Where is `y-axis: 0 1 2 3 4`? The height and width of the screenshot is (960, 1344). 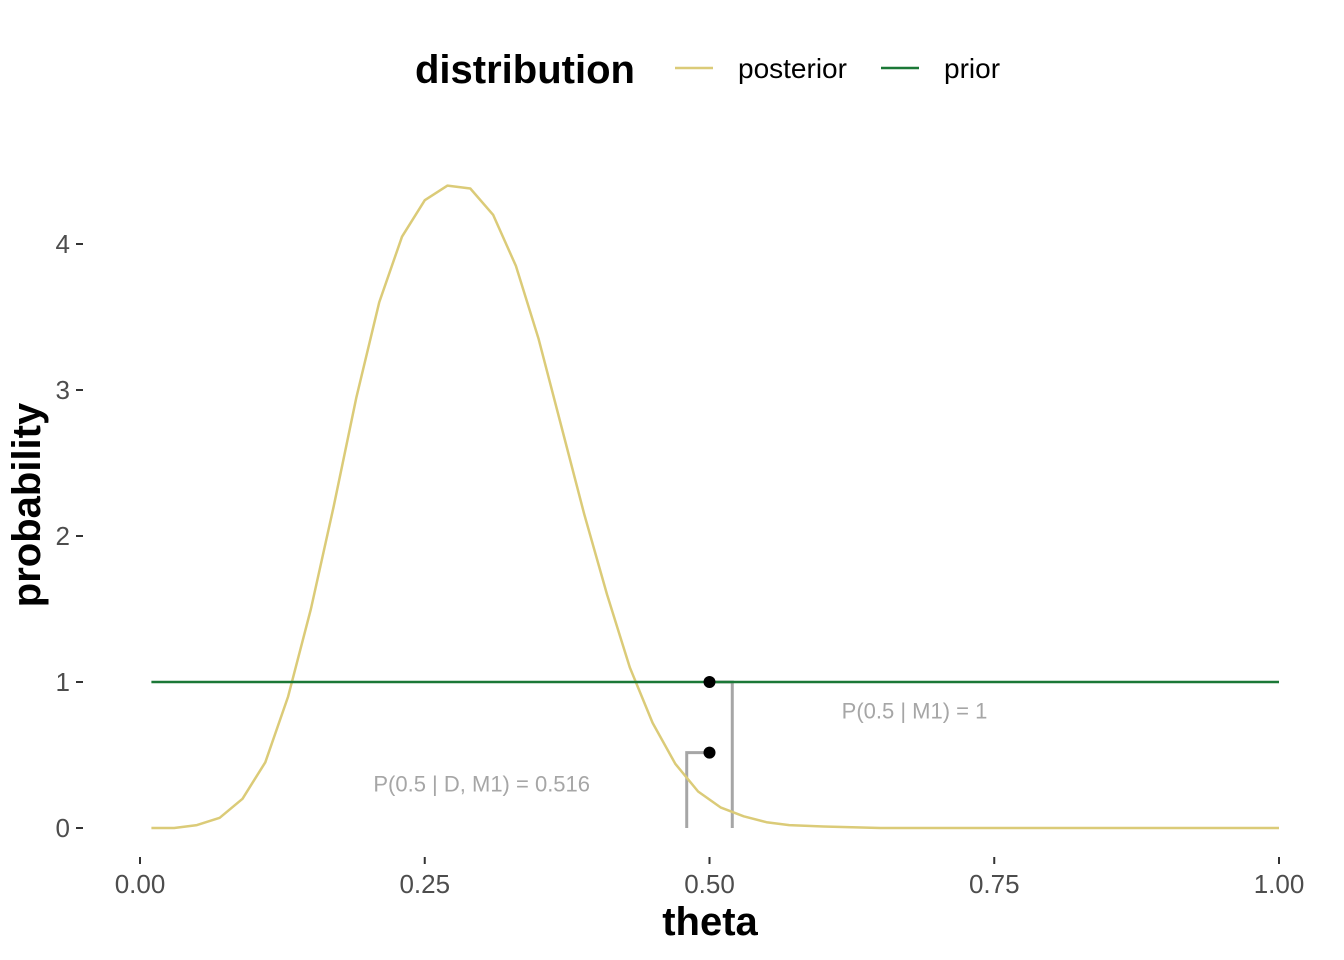
y-axis: 0 1 2 3 4 is located at coordinates (69, 536).